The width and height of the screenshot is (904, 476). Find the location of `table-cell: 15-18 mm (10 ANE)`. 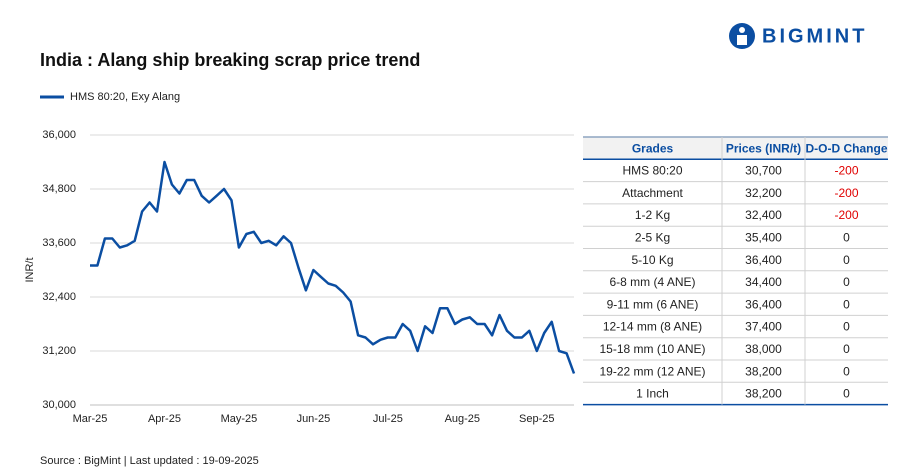

table-cell: 15-18 mm (10 ANE) is located at coordinates (652, 349).